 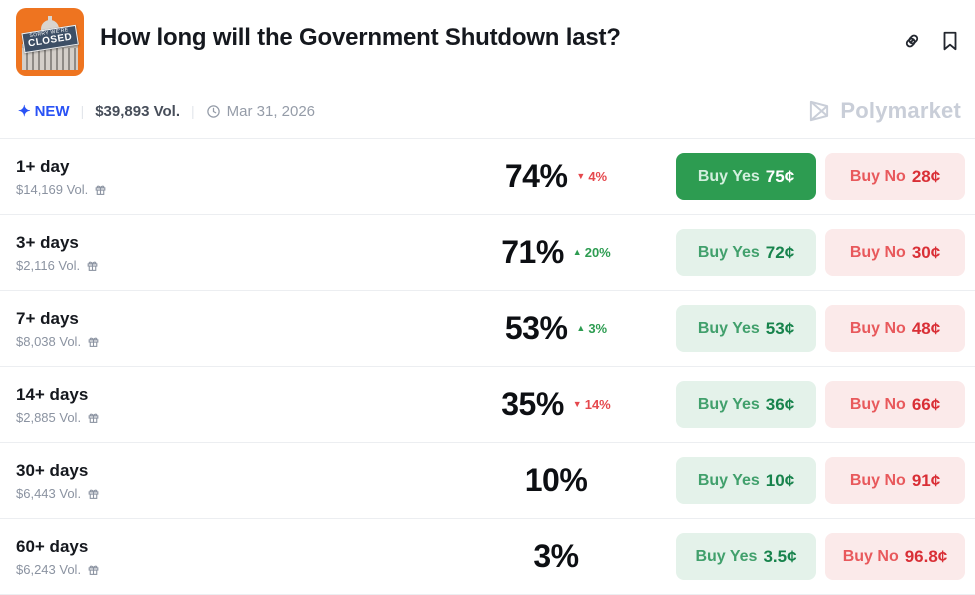 What do you see at coordinates (52, 470) in the screenshot?
I see `outcome-name: 30+ days` at bounding box center [52, 470].